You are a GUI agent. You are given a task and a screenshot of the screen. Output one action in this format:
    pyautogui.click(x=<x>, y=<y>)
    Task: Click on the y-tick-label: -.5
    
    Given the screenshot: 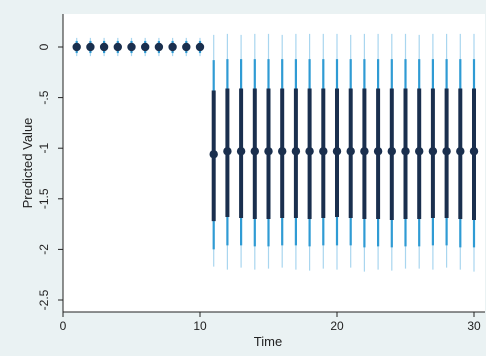 What is the action you would take?
    pyautogui.click(x=44, y=97)
    